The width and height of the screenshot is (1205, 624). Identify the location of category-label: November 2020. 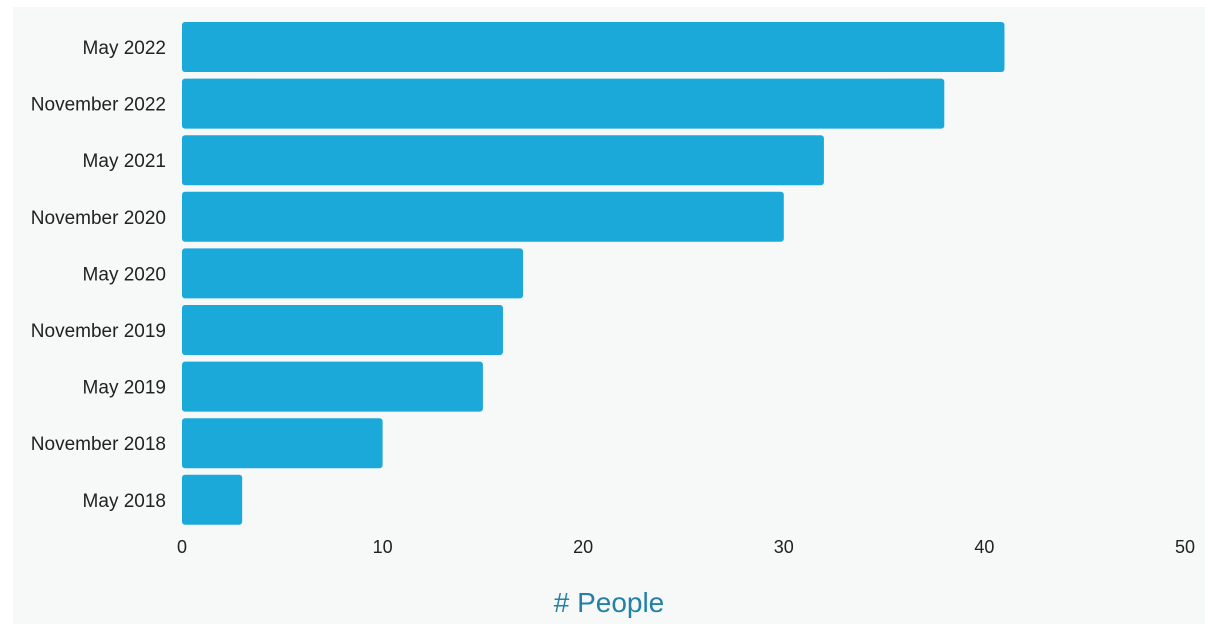
(98, 218).